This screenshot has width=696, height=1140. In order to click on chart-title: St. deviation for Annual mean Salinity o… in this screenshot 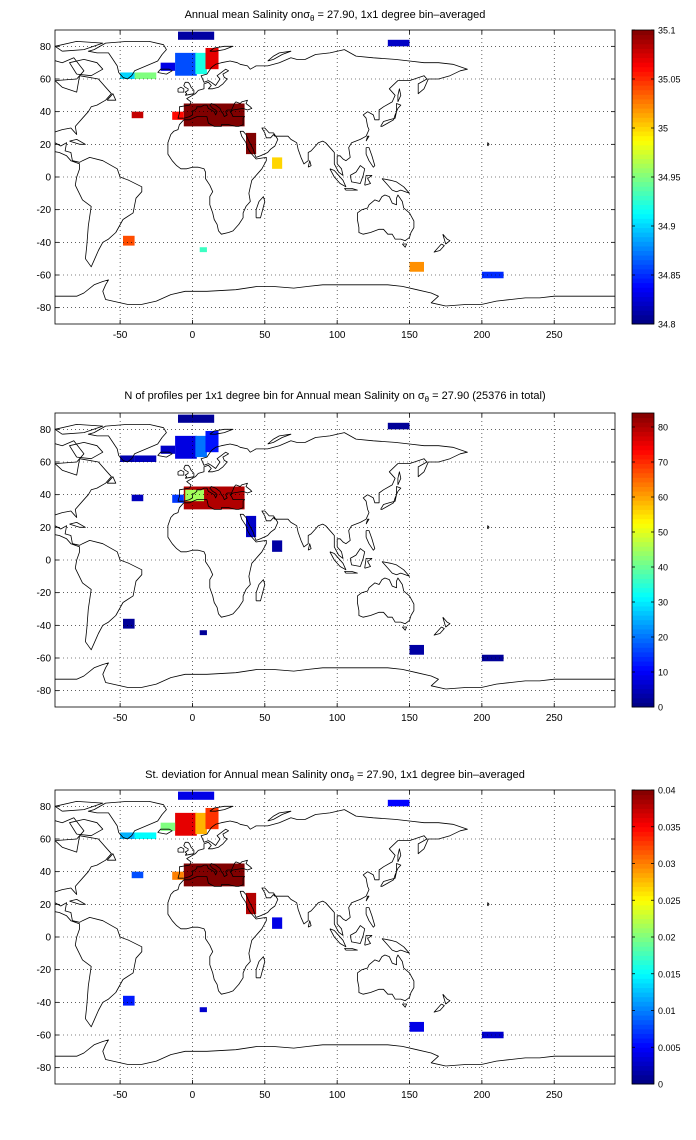, I will do `click(335, 776)`.